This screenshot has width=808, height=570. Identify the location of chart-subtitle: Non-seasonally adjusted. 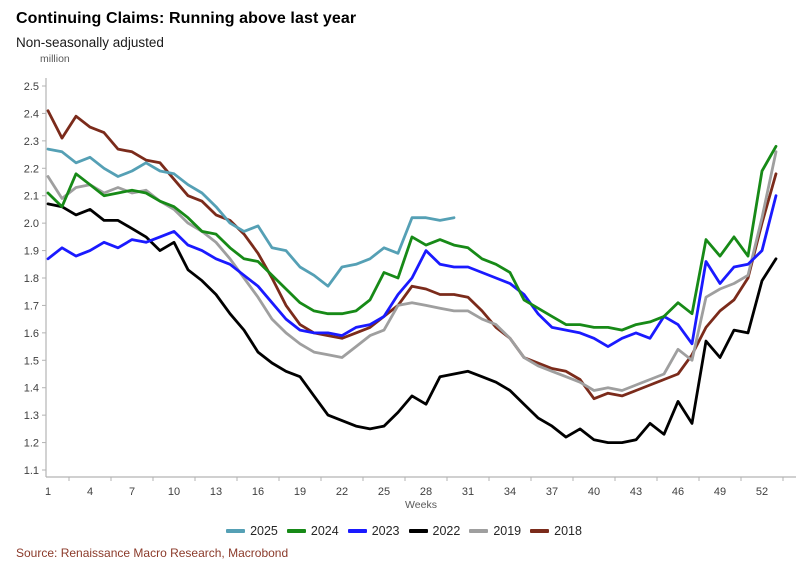
(90, 42).